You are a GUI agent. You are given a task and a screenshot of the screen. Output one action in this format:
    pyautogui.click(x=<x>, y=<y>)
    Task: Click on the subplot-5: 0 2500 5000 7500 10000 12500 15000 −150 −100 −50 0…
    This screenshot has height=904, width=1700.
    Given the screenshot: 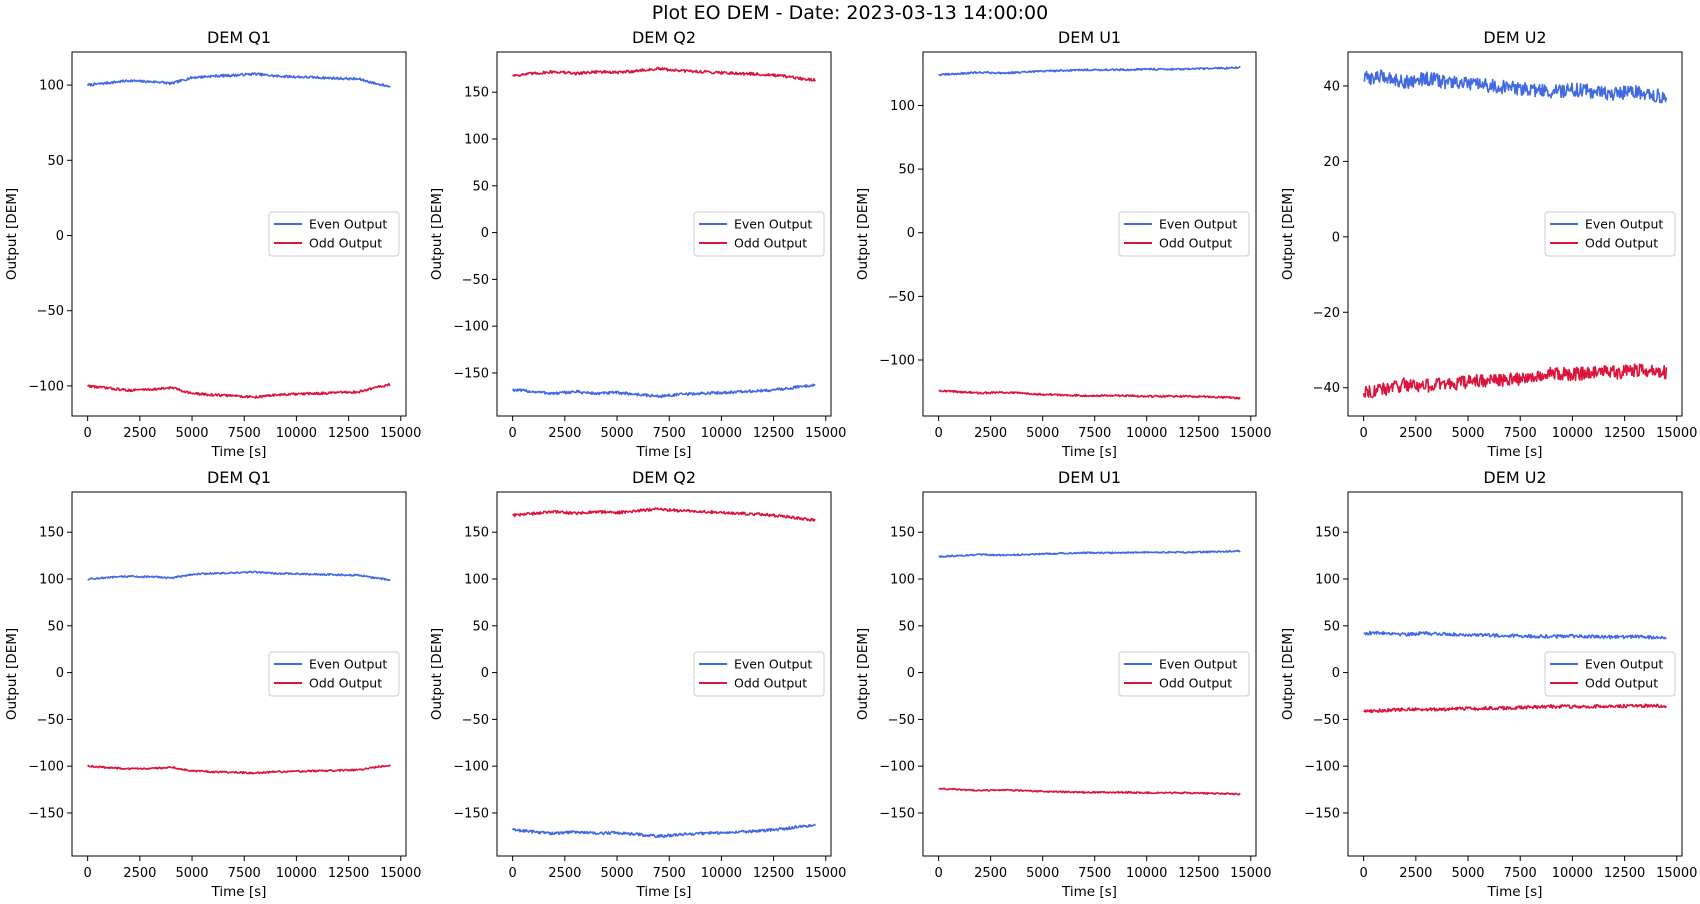 What is the action you would take?
    pyautogui.click(x=212, y=684)
    